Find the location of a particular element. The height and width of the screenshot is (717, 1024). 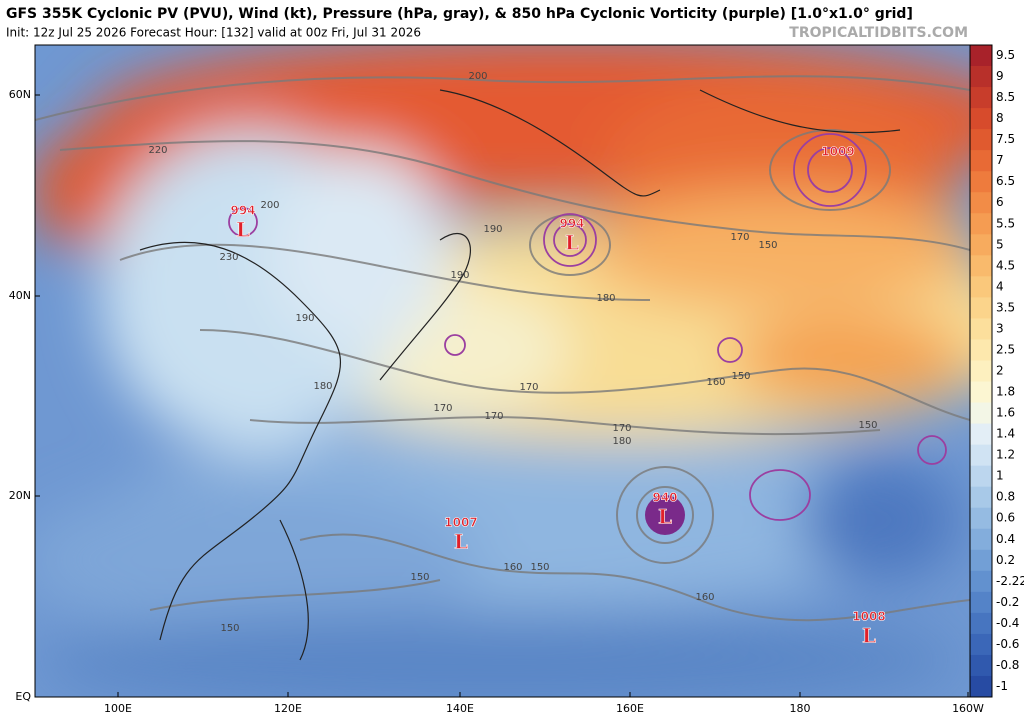

colorbar-label: 2 is located at coordinates (1000, 371).